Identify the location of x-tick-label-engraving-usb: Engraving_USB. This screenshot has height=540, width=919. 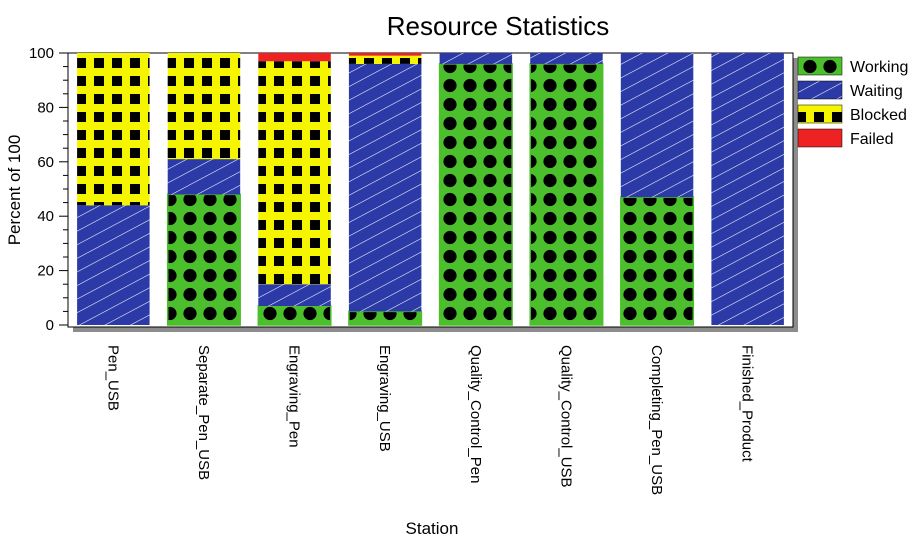
(384, 398).